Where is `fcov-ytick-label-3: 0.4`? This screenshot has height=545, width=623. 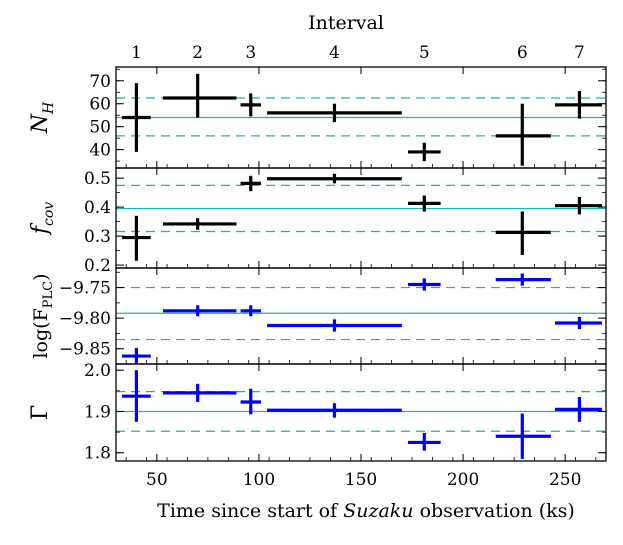 fcov-ytick-label-3: 0.4 is located at coordinates (97, 208).